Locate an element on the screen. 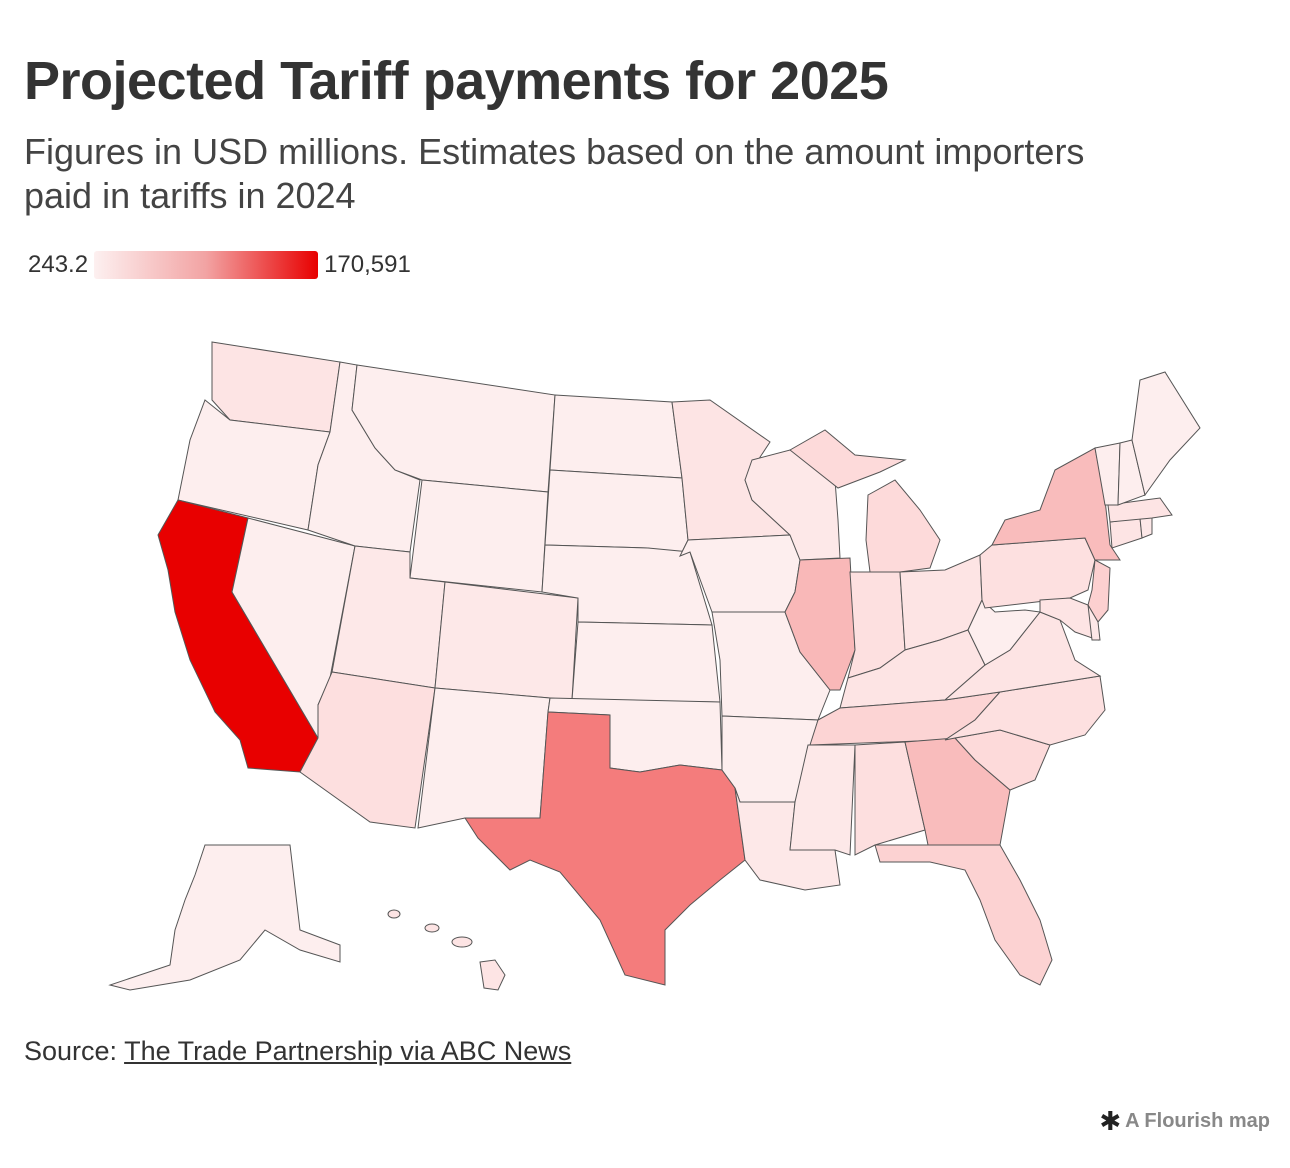 This screenshot has width=1290, height=1168. state-massachusetts is located at coordinates (1140, 510).